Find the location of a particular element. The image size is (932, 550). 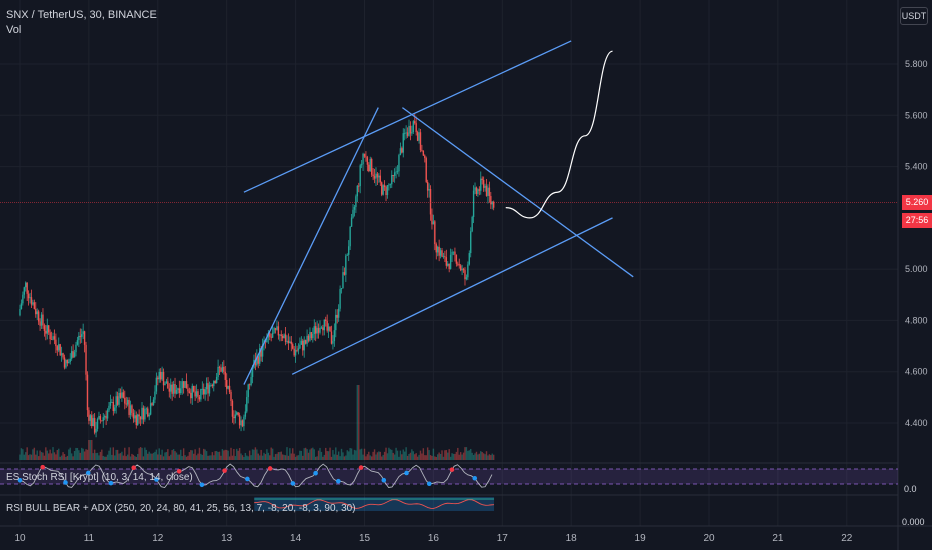

rsi-line is located at coordinates (374, 504).